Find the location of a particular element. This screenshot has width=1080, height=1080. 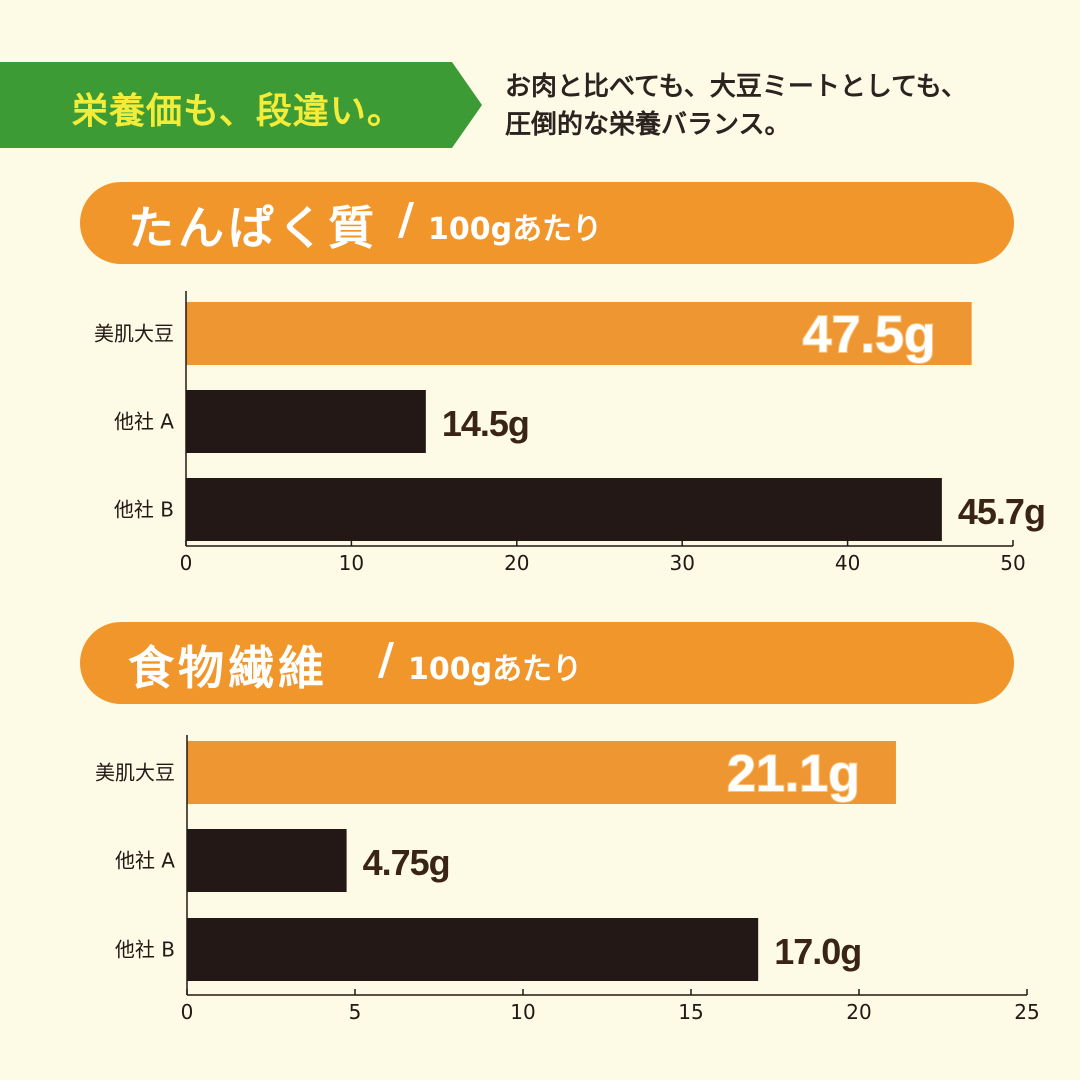

fiber-x-tick-label-5: 25 is located at coordinates (1026, 1012).